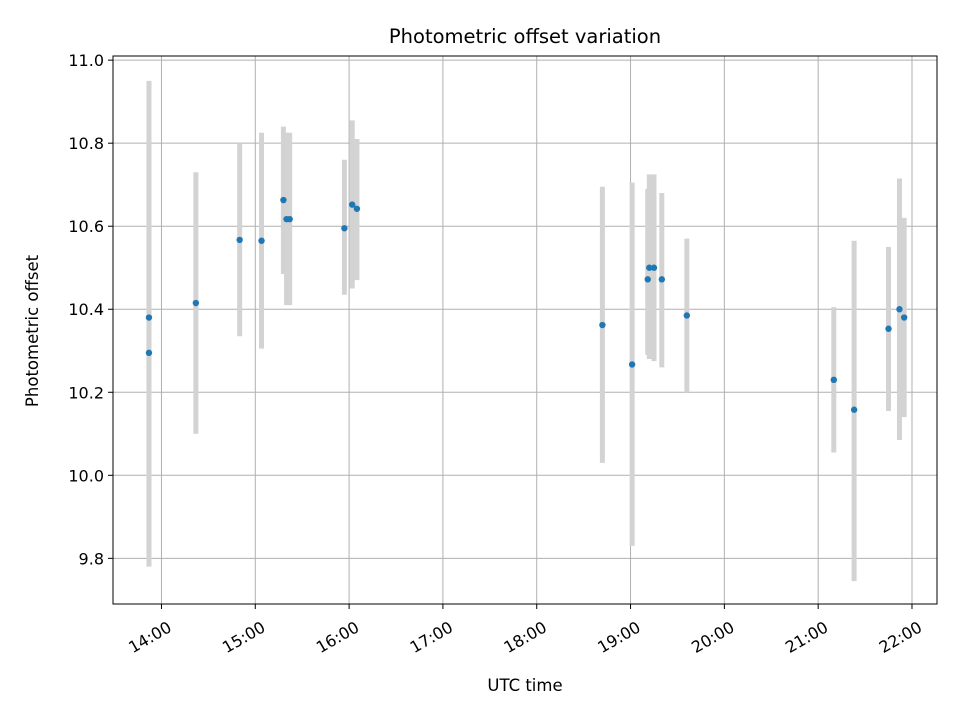  What do you see at coordinates (91, 558) in the screenshot?
I see `y-tick-label: 9.8` at bounding box center [91, 558].